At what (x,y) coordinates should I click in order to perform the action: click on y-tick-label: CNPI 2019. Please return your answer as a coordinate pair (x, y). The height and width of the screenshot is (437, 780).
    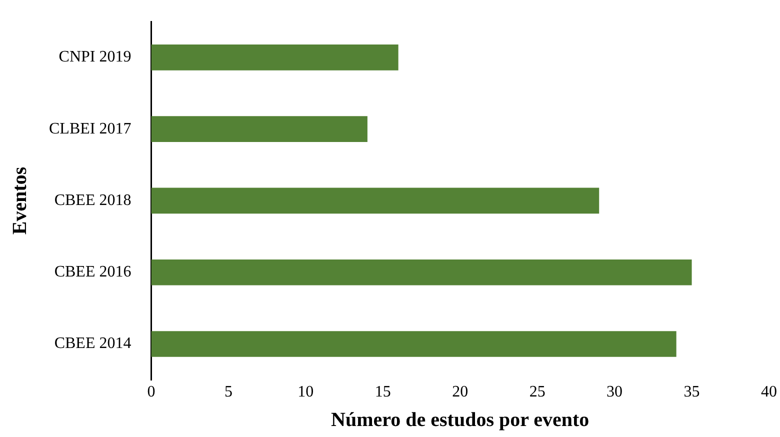
    Looking at the image, I should click on (95, 57).